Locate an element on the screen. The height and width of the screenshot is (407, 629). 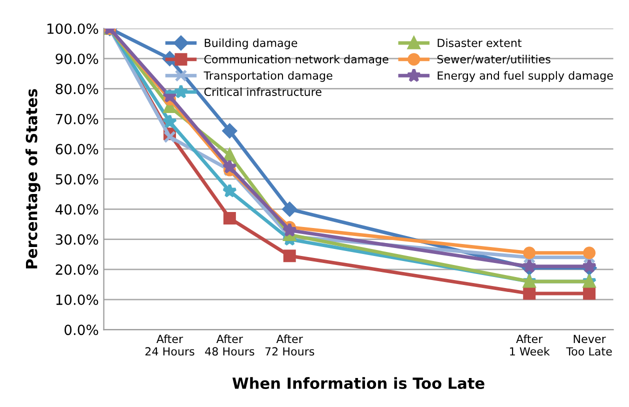
x-tick-label: After 24 Hours is located at coordinates (169, 345).